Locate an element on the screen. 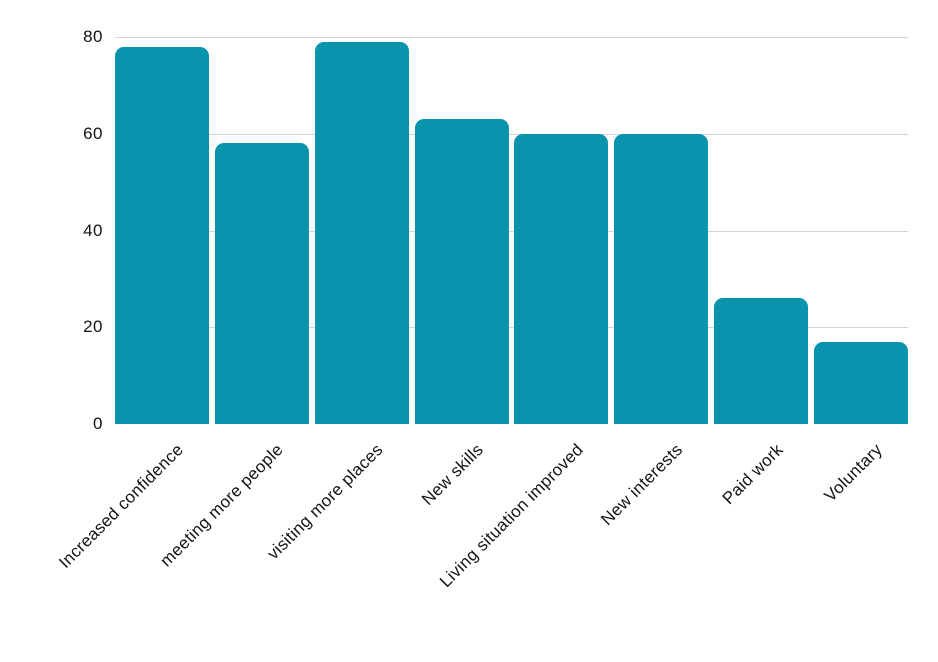 The height and width of the screenshot is (662, 938). bar-visiting-more-places is located at coordinates (361, 232).